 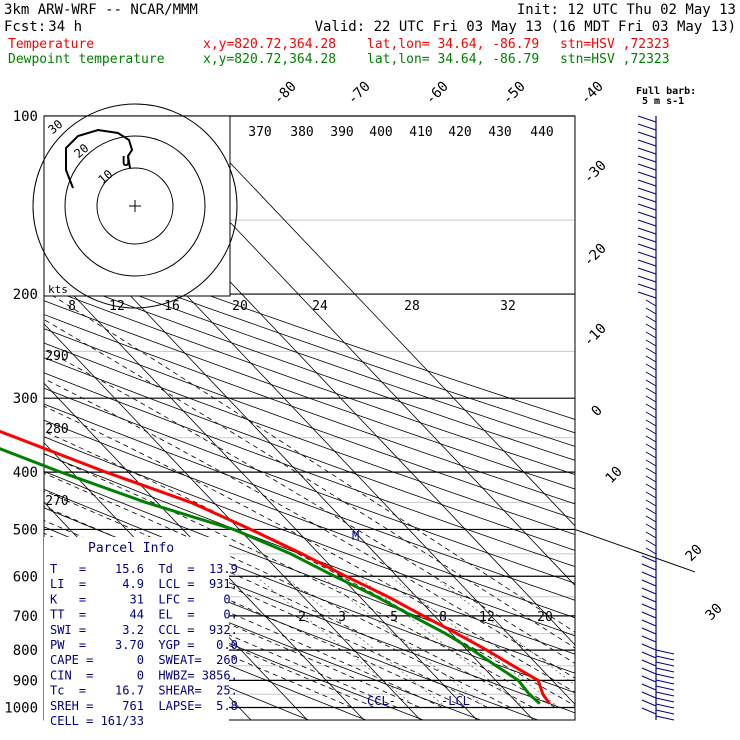 What do you see at coordinates (198, 642) in the screenshot?
I see `moist-adiabat` at bounding box center [198, 642].